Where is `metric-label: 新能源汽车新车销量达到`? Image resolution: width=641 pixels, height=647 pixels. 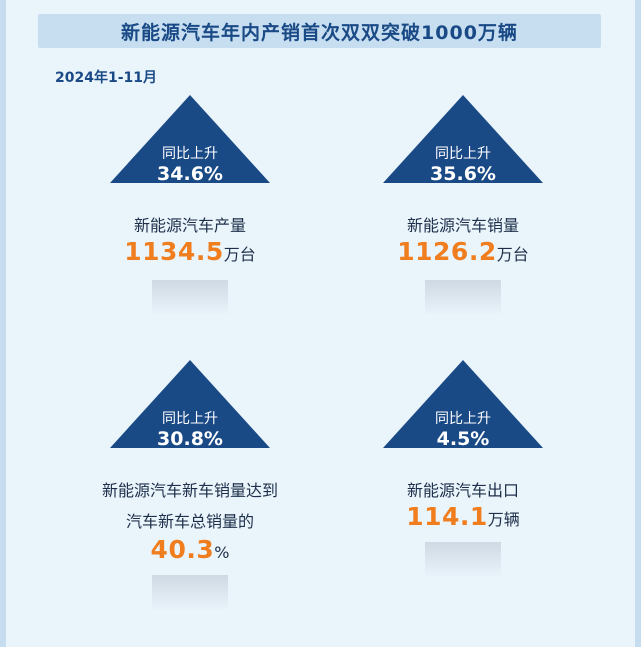 metric-label: 新能源汽车新车销量达到 is located at coordinates (189, 490).